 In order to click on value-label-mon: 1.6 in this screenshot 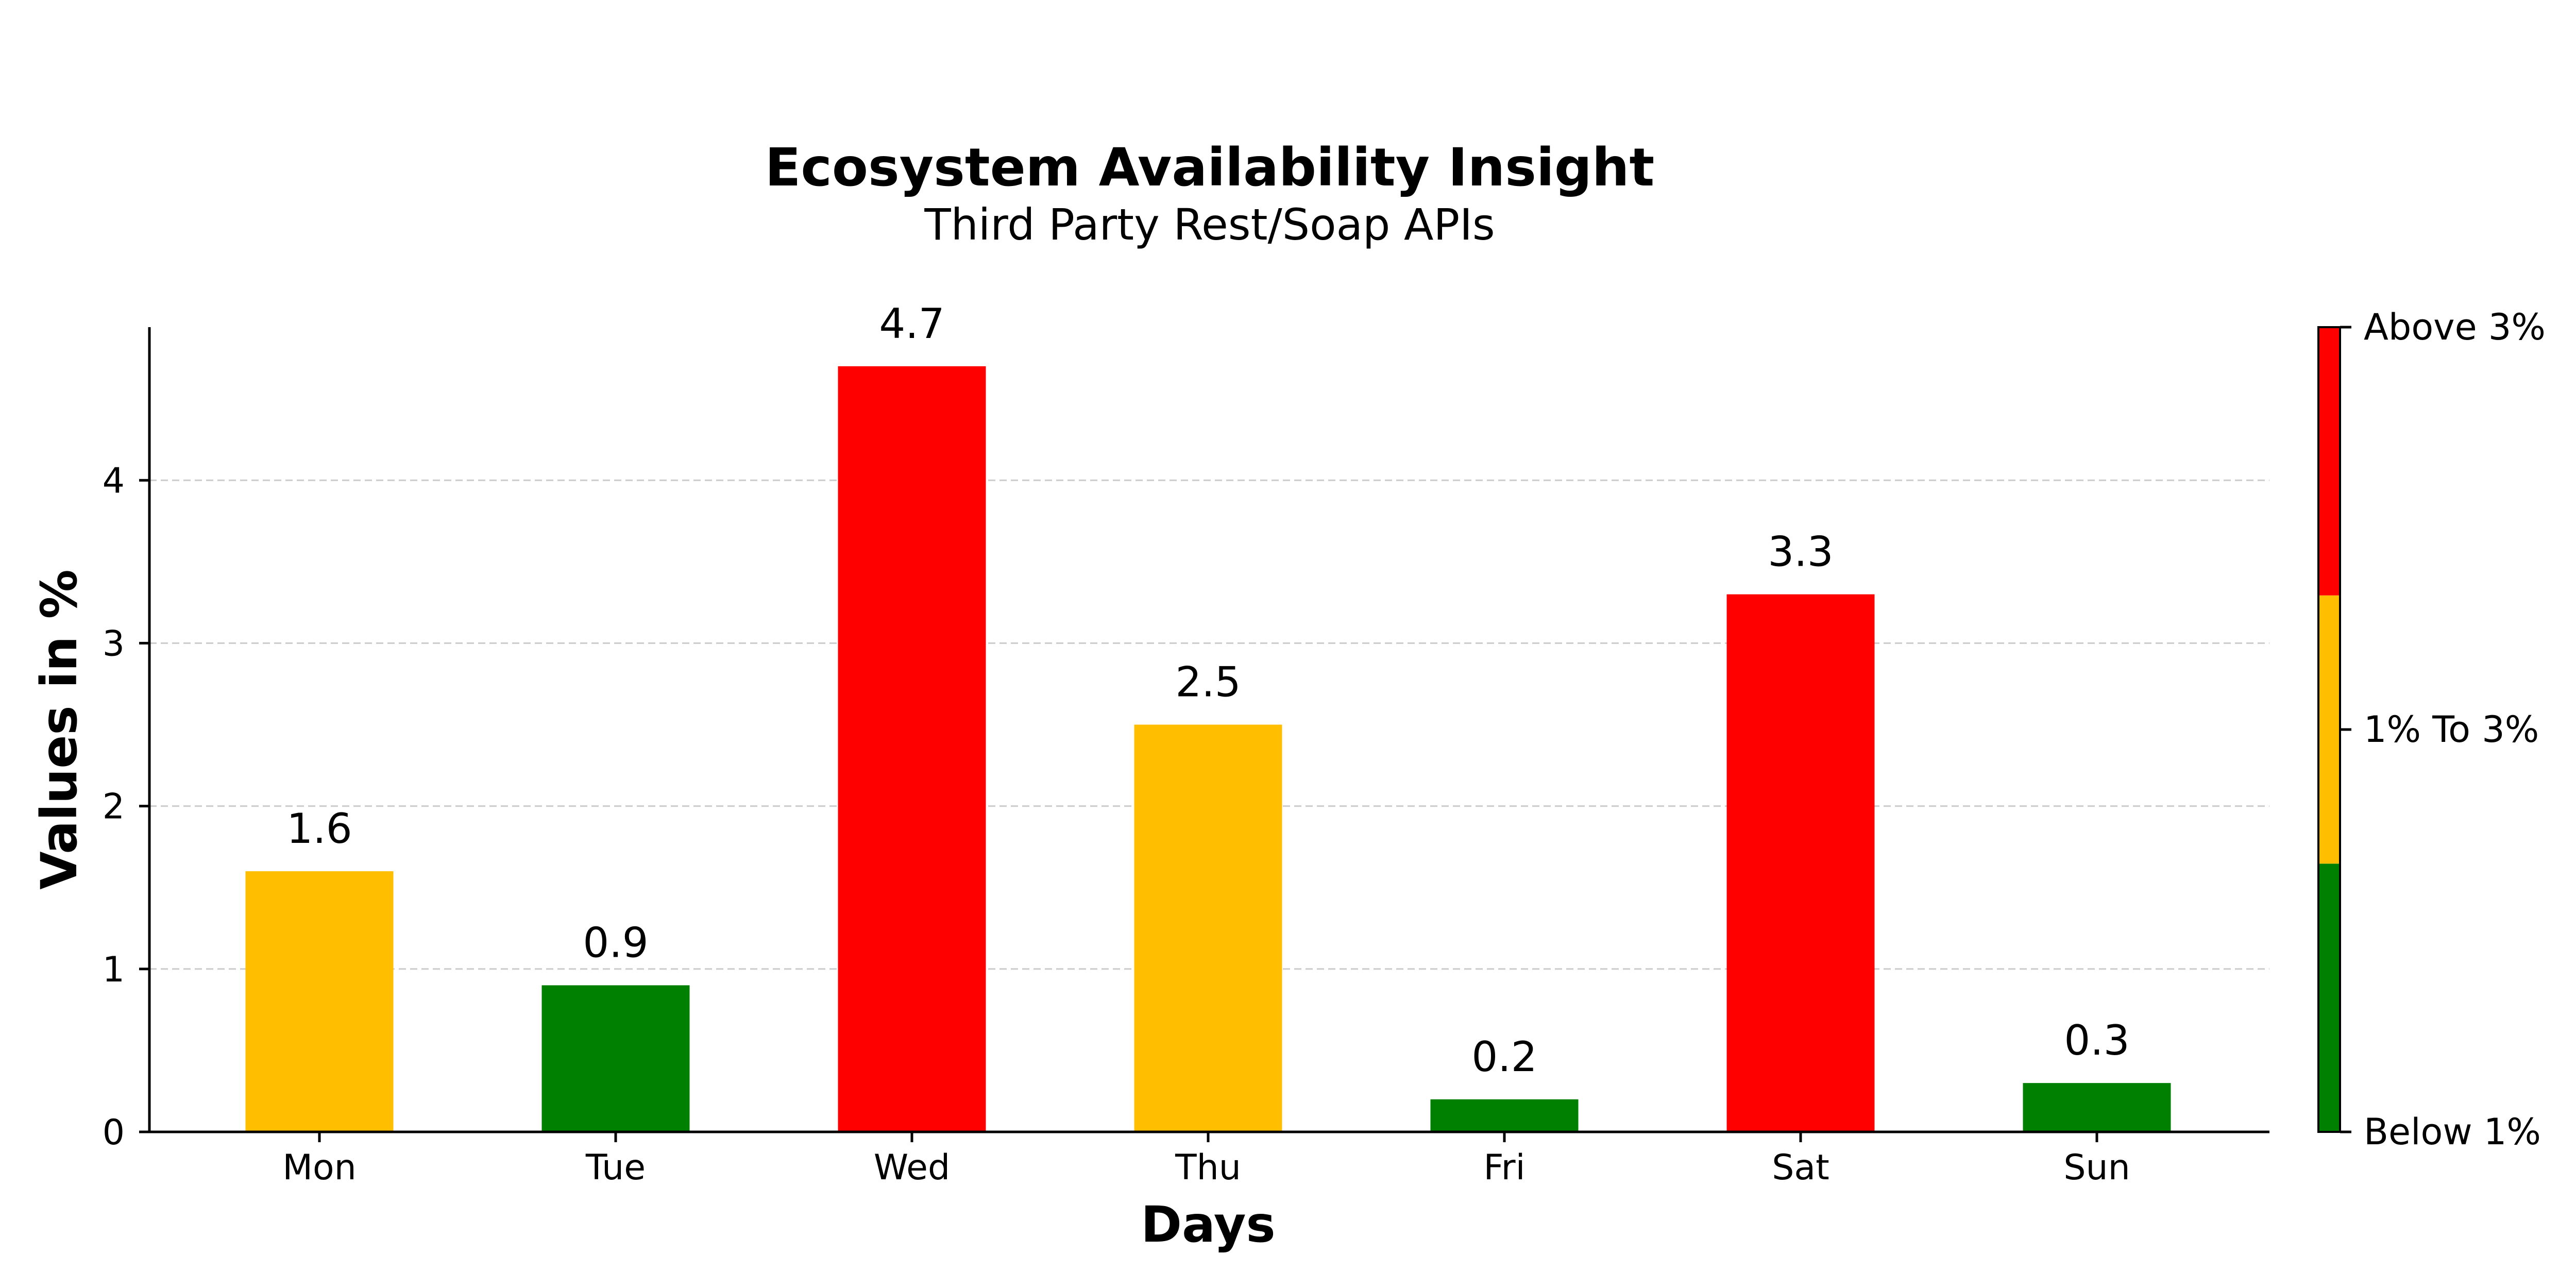, I will do `click(319, 829)`.